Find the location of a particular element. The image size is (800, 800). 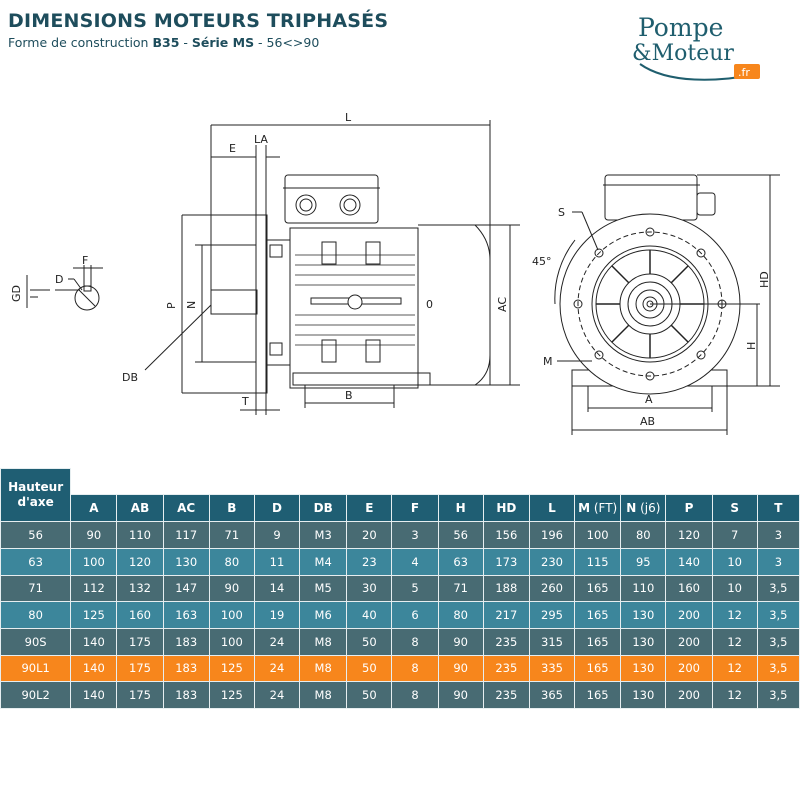

cell-f: 5 is located at coordinates (415, 588).